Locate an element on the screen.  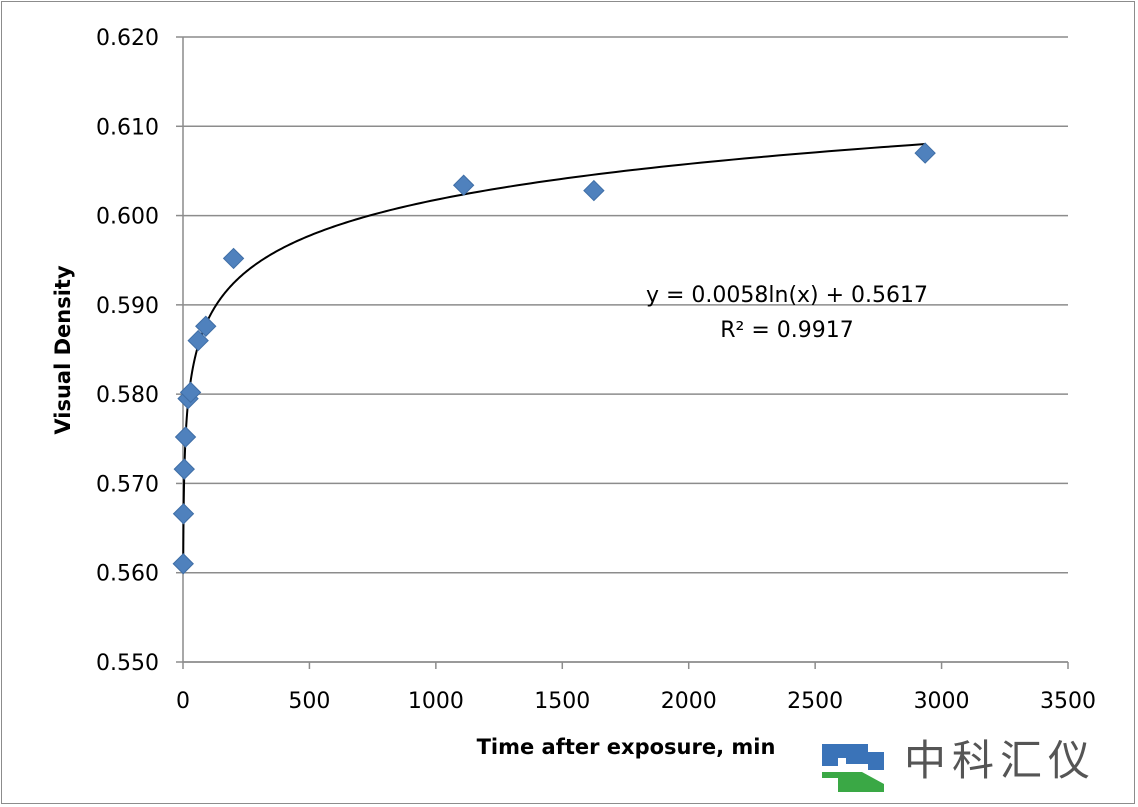
y-tick-label: 0.580 is located at coordinates (127, 395).